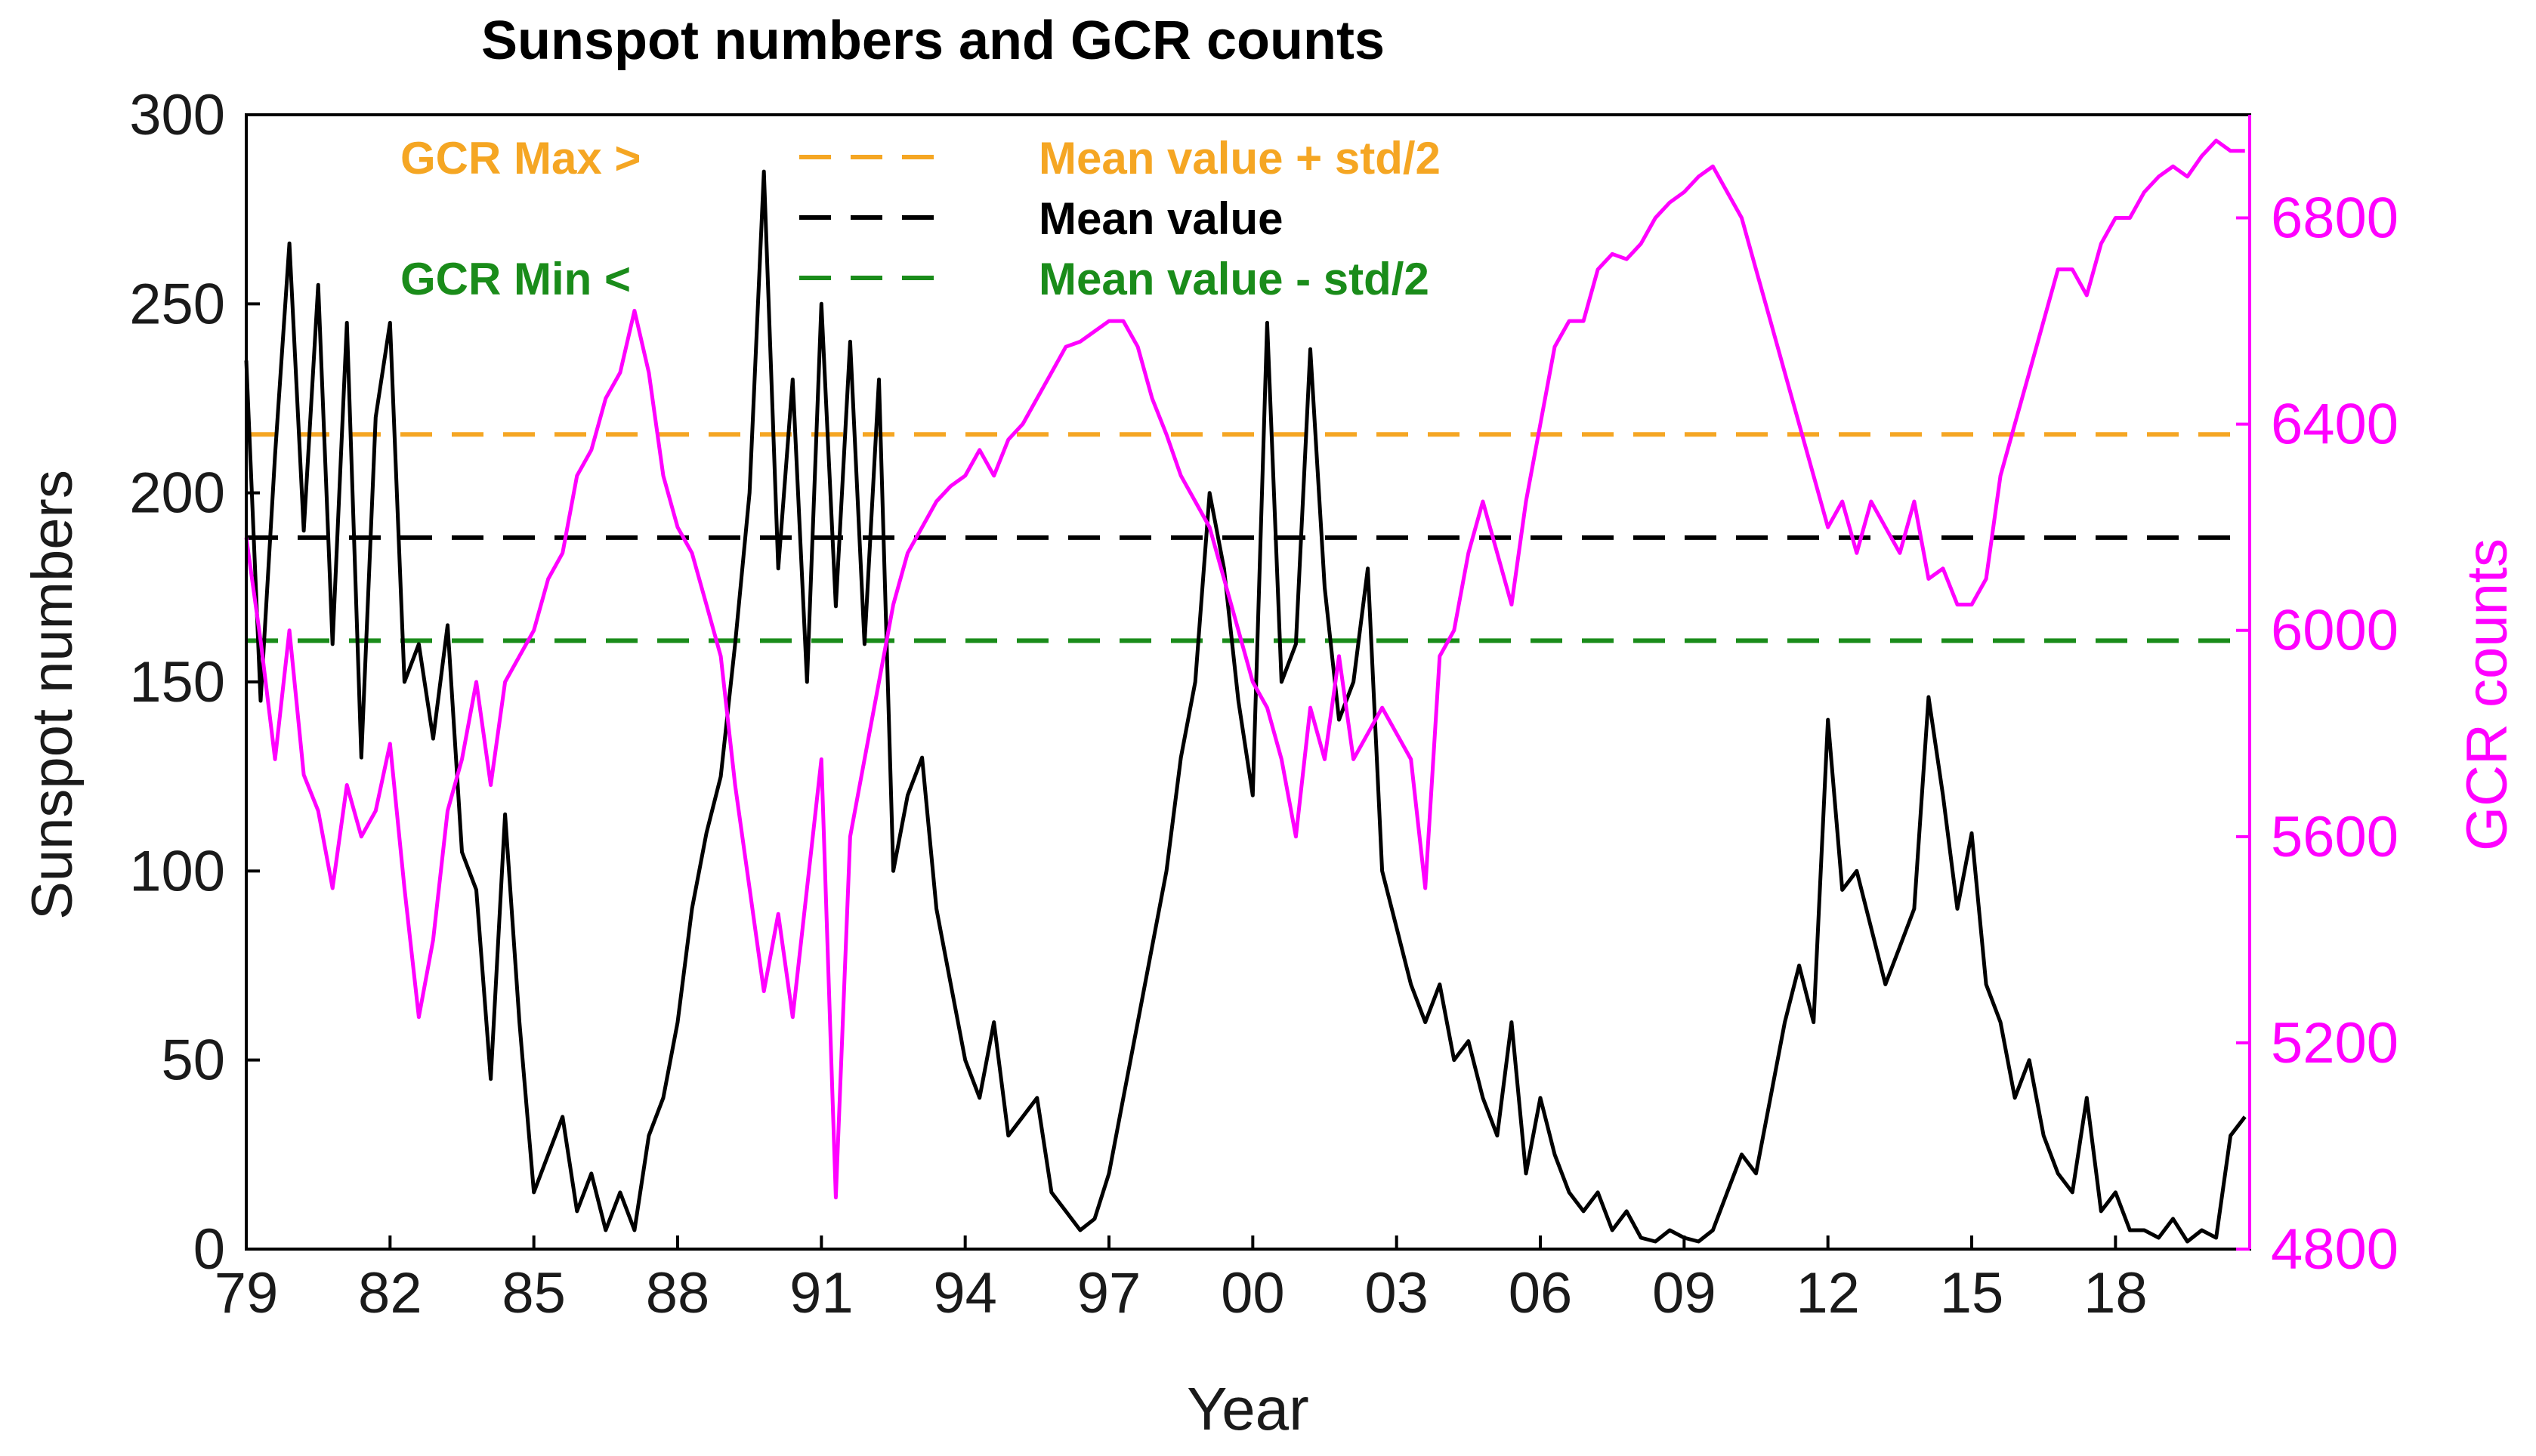 The height and width of the screenshot is (1456, 2536). I want to click on y2-tick-label: 5600, so click(2335, 837).